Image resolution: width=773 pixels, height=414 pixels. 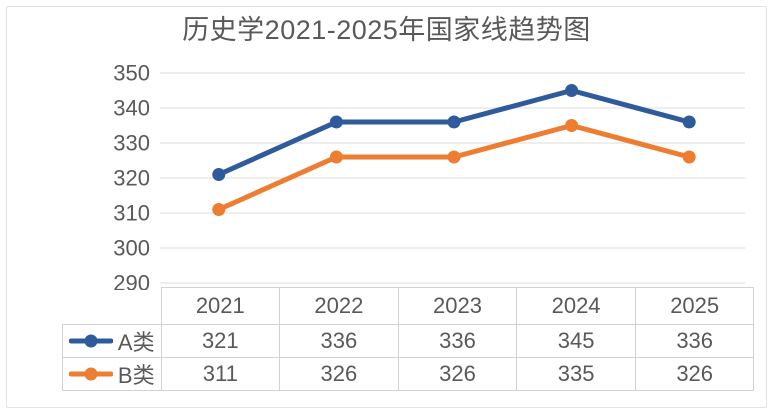 I want to click on year-header-cell: 2025, so click(x=694, y=306).